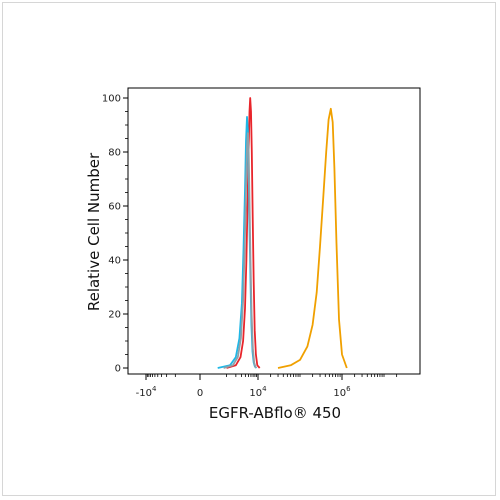 The width and height of the screenshot is (500, 500). Describe the element at coordinates (114, 207) in the screenshot. I see `y-tick-label: 60` at that location.